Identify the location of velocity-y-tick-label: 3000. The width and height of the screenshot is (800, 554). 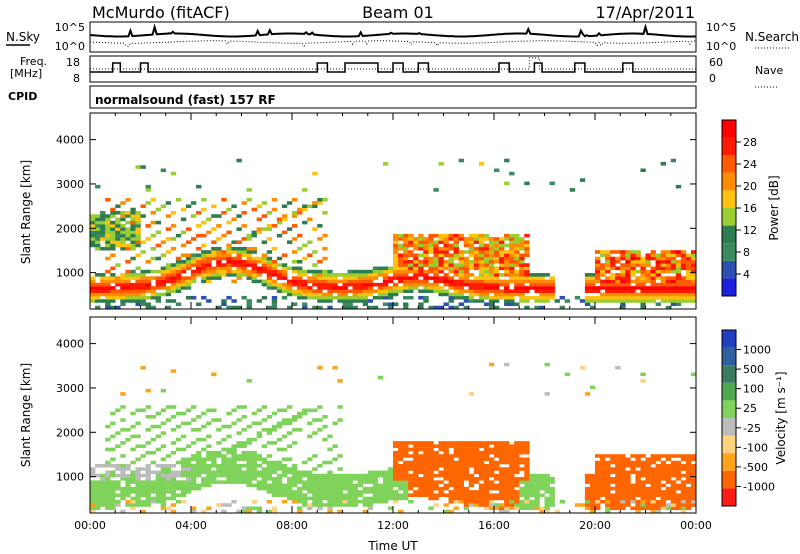
(70, 388).